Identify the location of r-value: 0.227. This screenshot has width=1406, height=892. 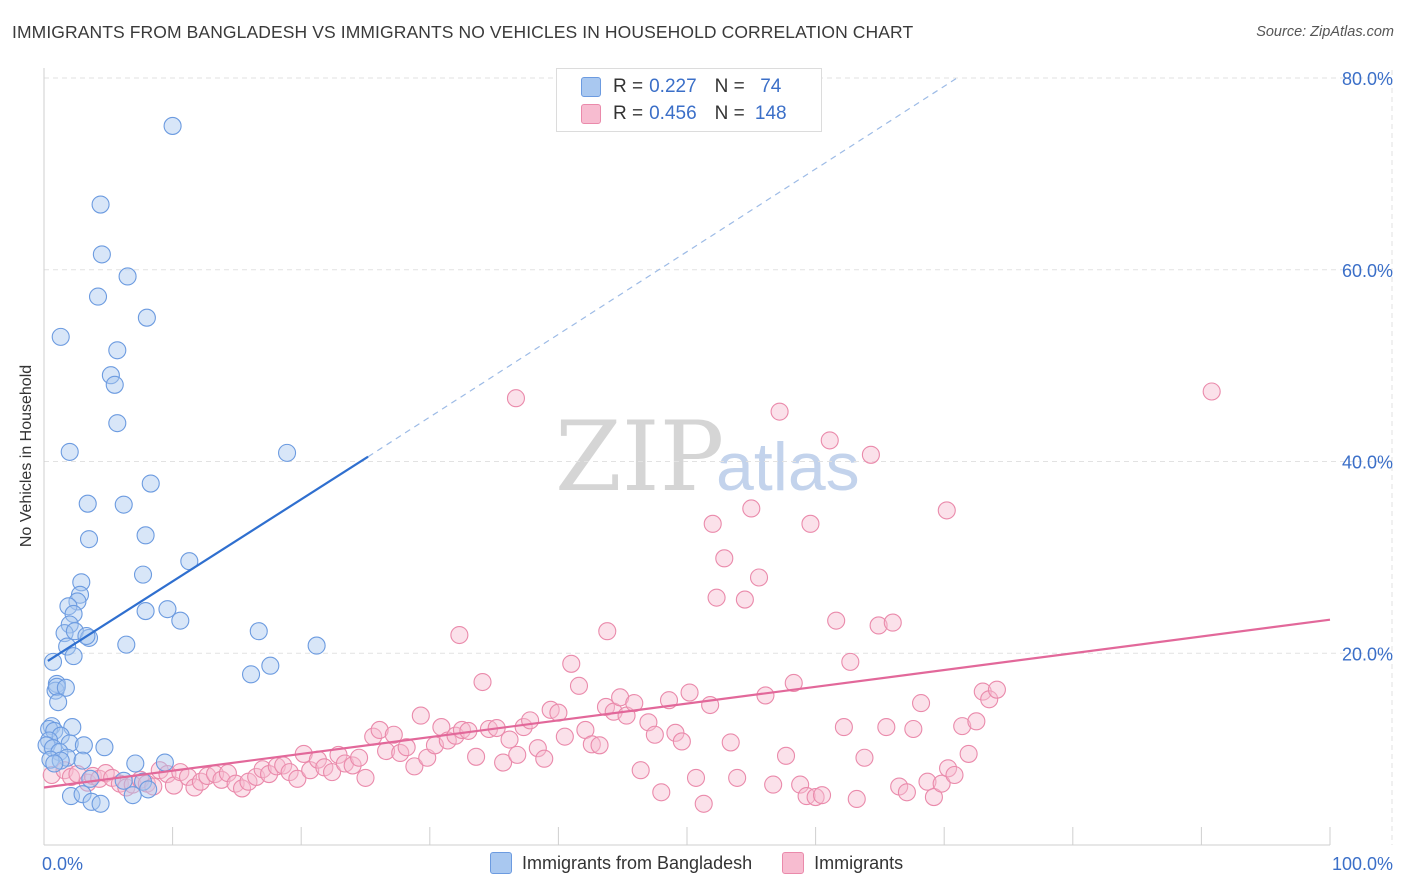
(673, 86).